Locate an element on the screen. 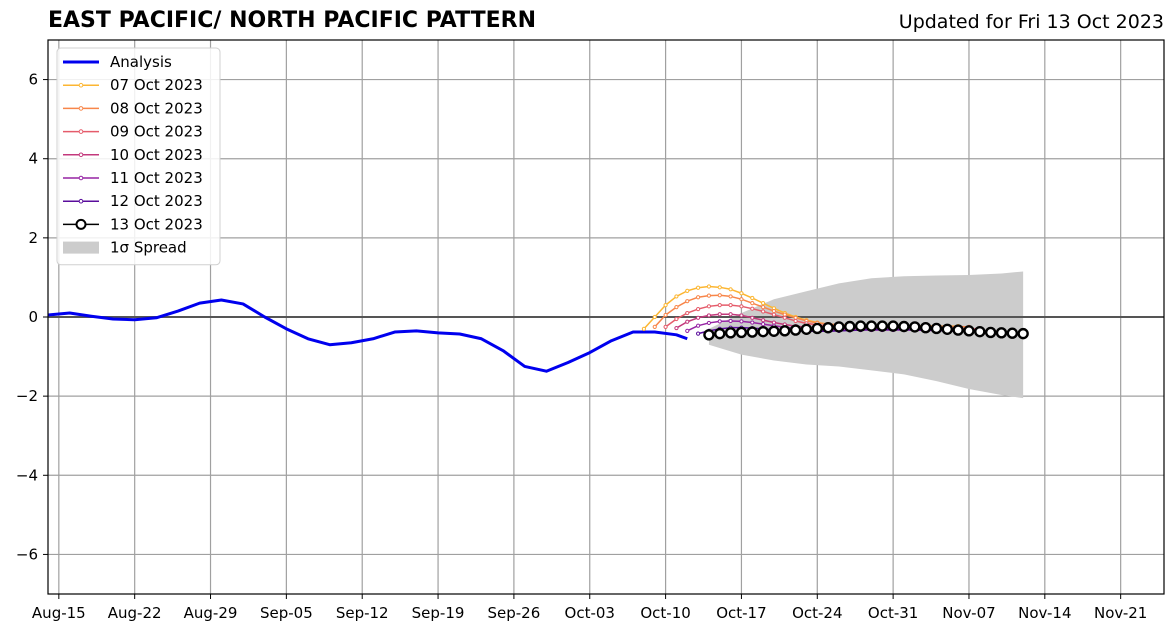  legend-label: 07 Oct 2023 is located at coordinates (156, 85).